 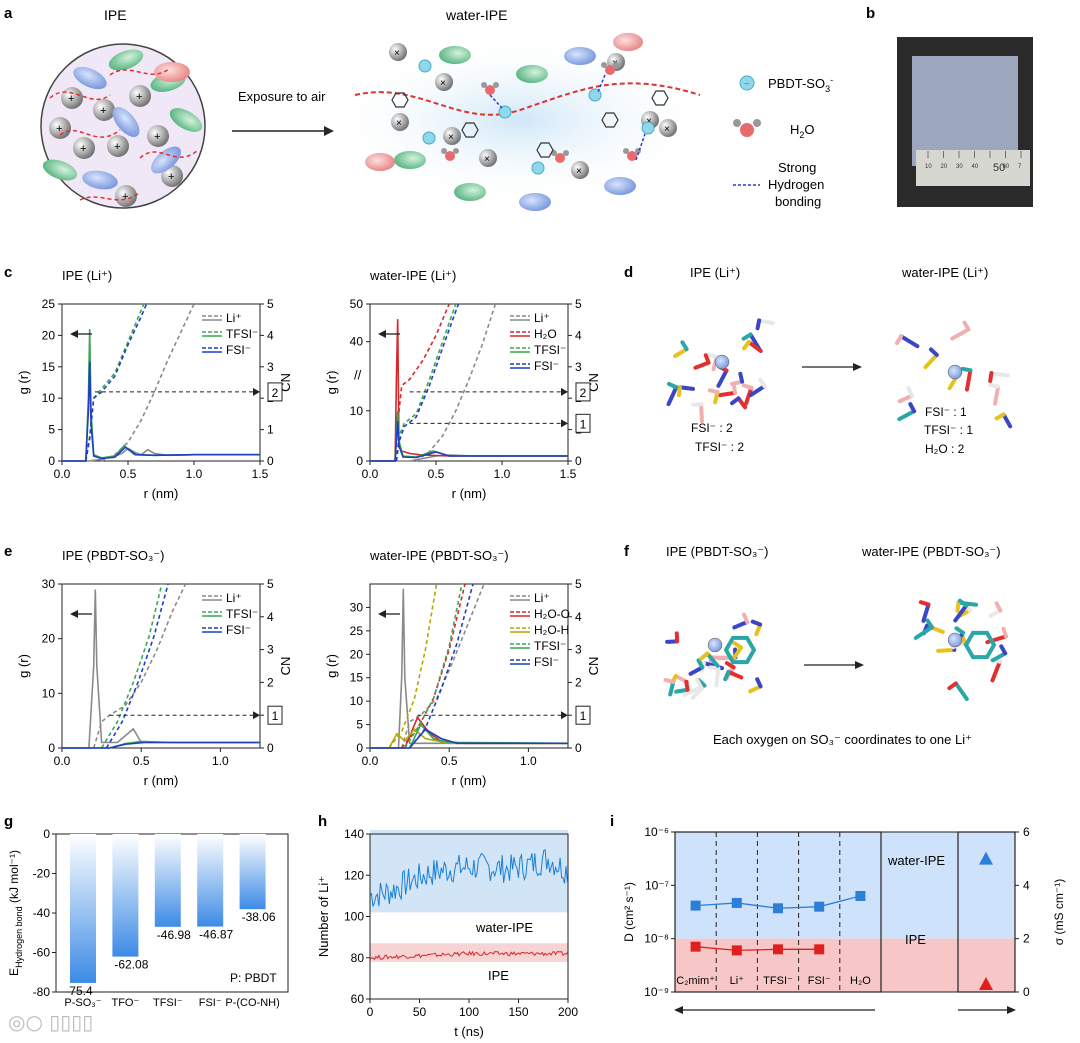 I want to click on panel-d-left-title: IPE (Li⁺), so click(x=715, y=272).